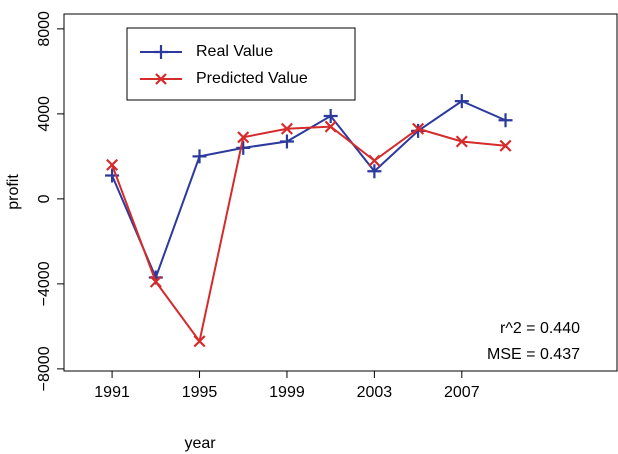 The width and height of the screenshot is (618, 454). What do you see at coordinates (44, 114) in the screenshot?
I see `y-tick-label: 4000` at bounding box center [44, 114].